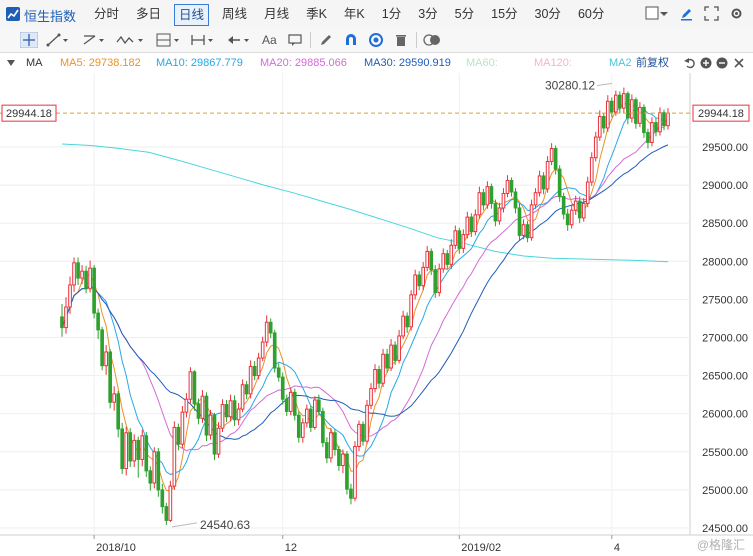 This screenshot has width=753, height=556. What do you see at coordinates (690, 63) in the screenshot?
I see `undo-icon` at bounding box center [690, 63].